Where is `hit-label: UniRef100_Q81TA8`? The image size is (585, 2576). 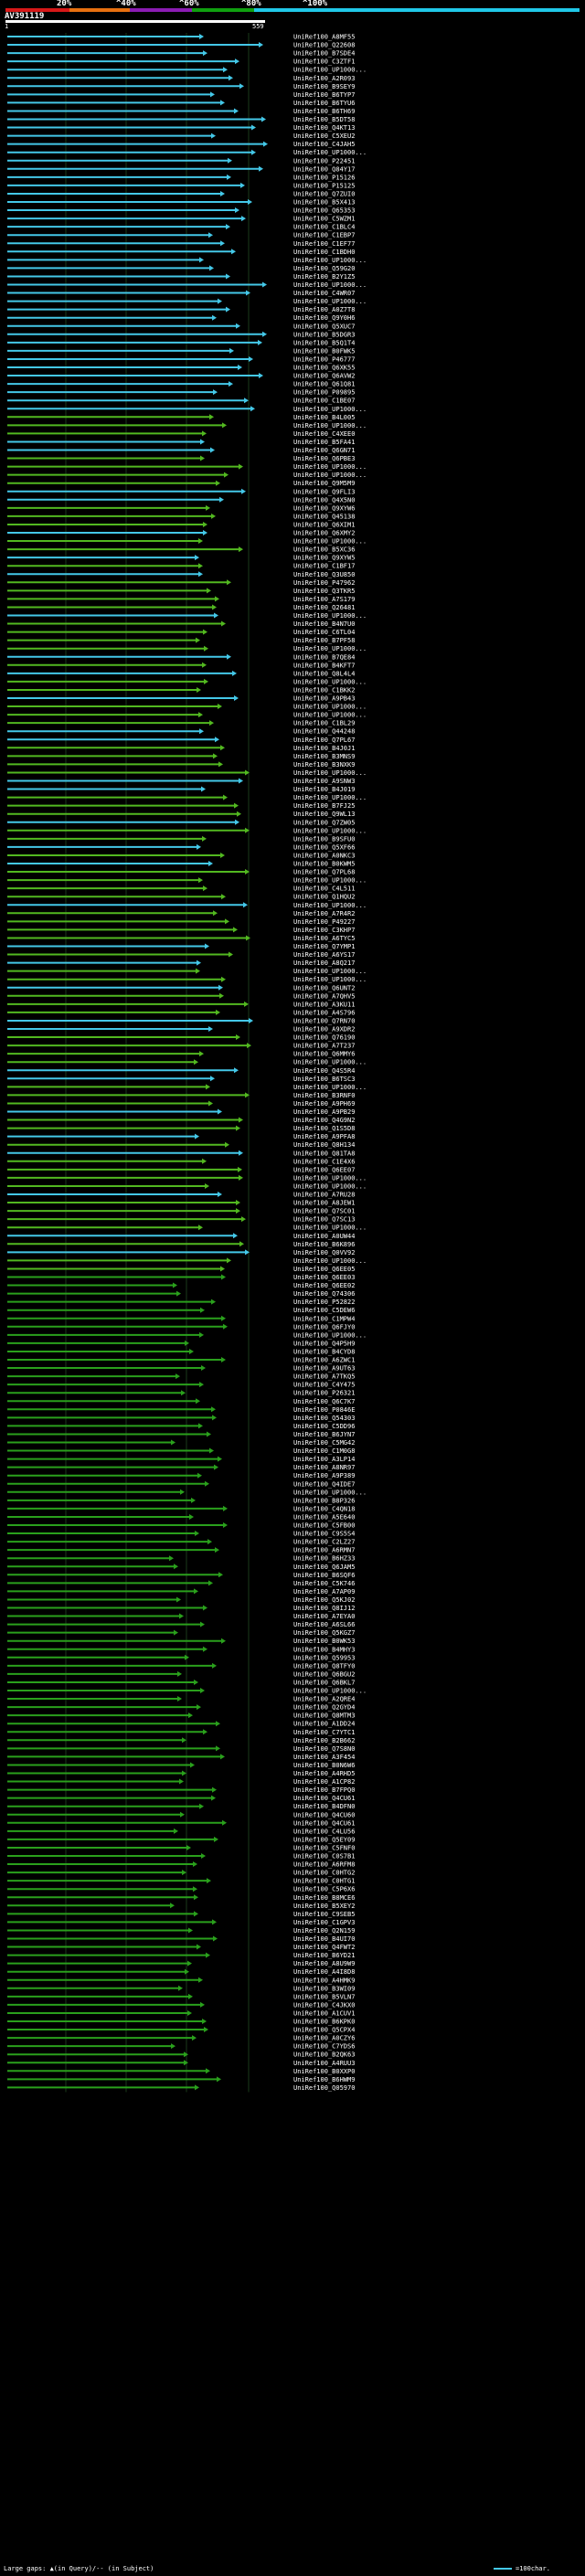 hit-label: UniRef100_Q81TA8 is located at coordinates (324, 1153).